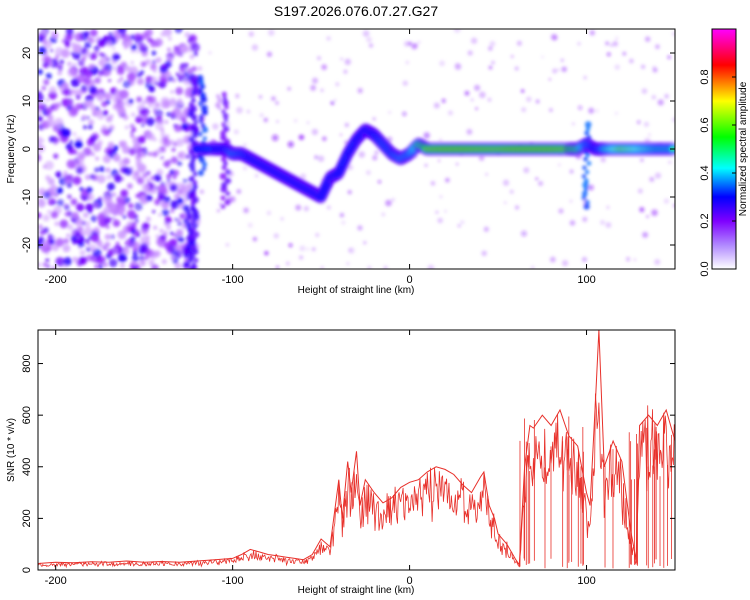  I want to click on spectrogram-y-tick-label: 10, so click(27, 101).